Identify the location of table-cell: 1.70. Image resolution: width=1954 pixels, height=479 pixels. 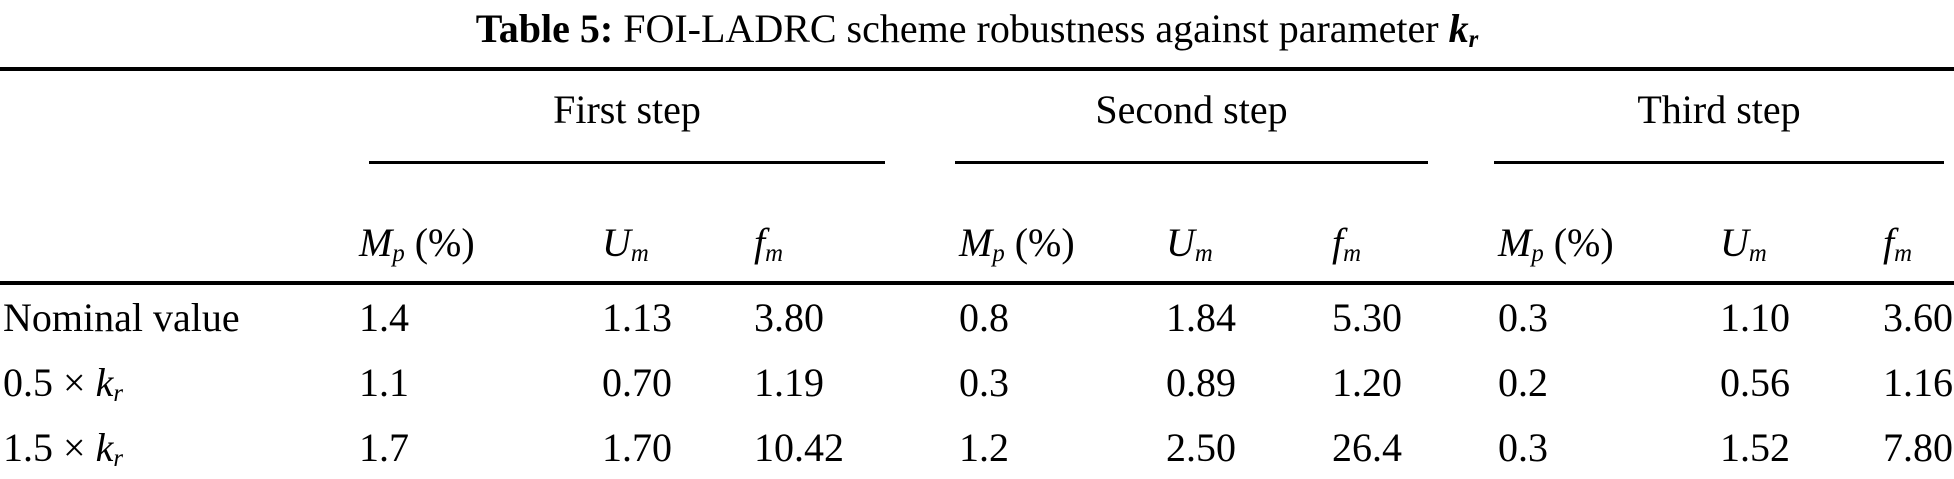
(637, 447).